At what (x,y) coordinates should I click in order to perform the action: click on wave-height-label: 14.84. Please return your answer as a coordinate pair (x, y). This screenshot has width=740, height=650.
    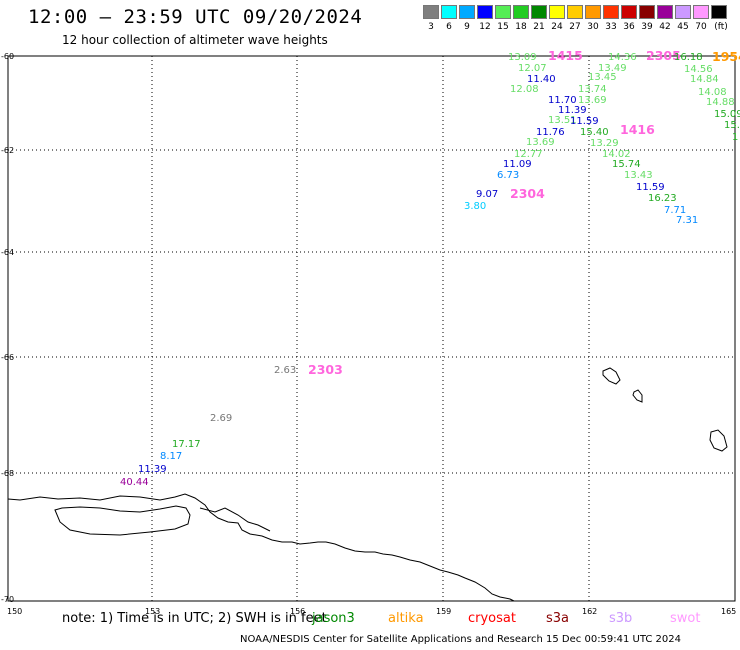
    Looking at the image, I should click on (704, 79).